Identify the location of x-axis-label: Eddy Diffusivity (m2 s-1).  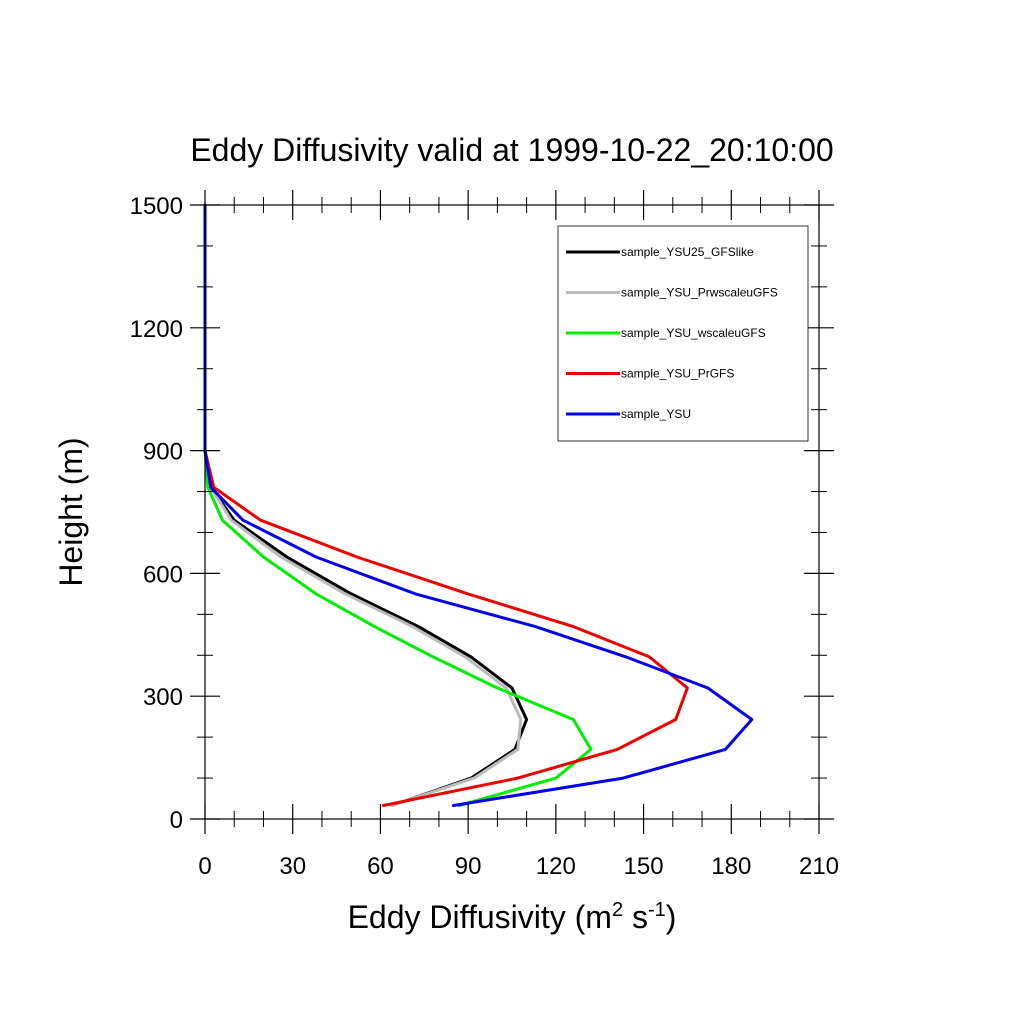
(512, 917).